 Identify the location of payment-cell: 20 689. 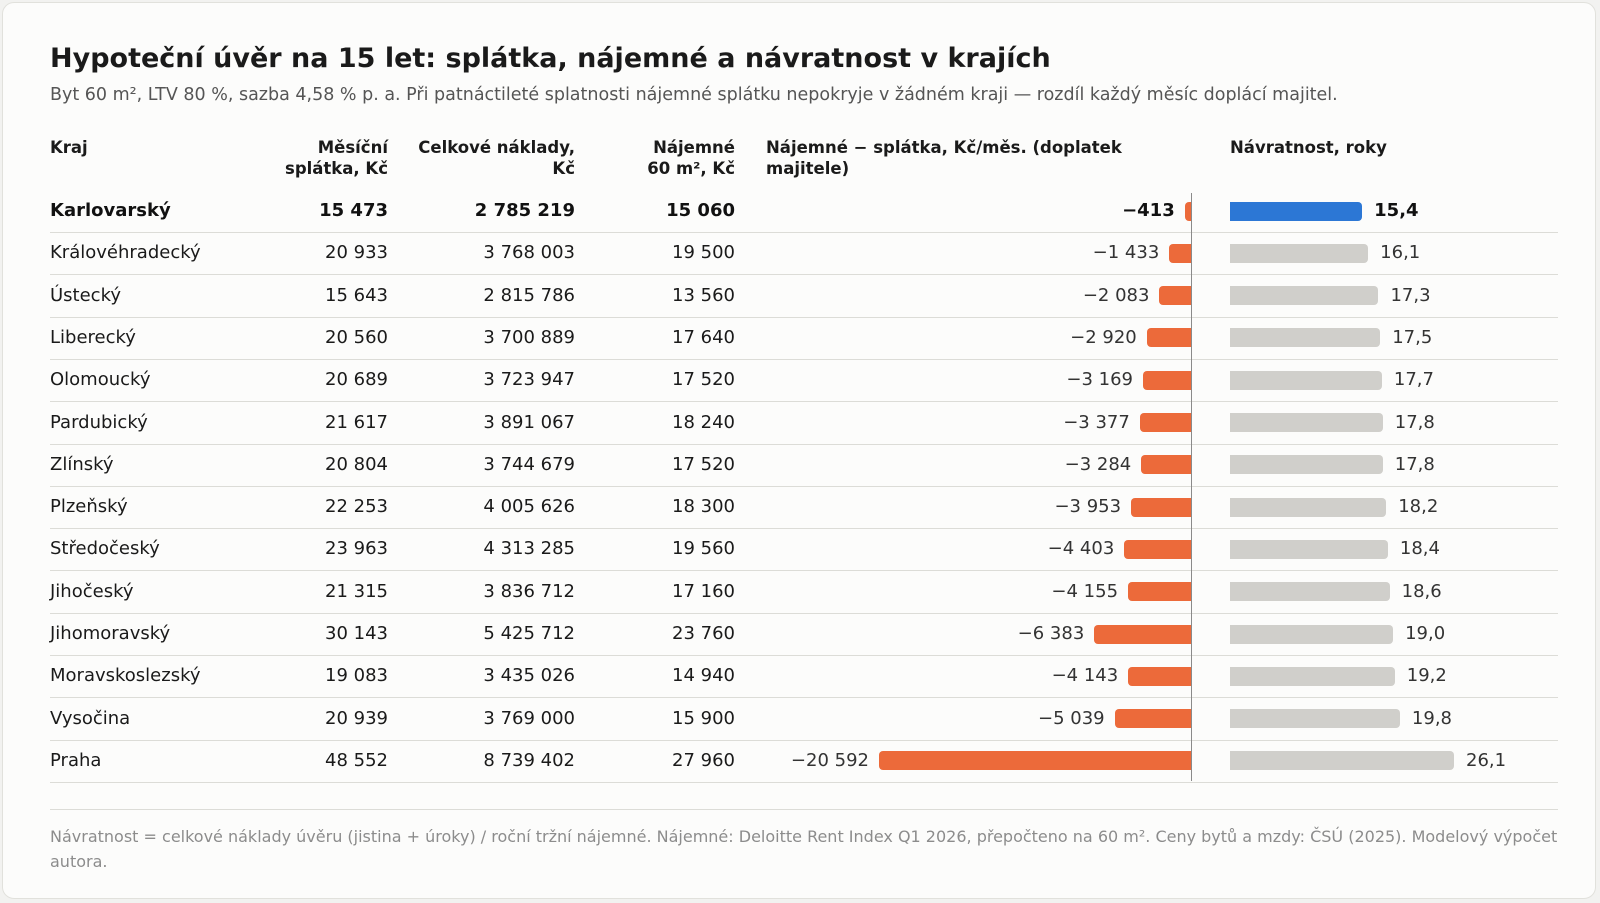
(356, 380).